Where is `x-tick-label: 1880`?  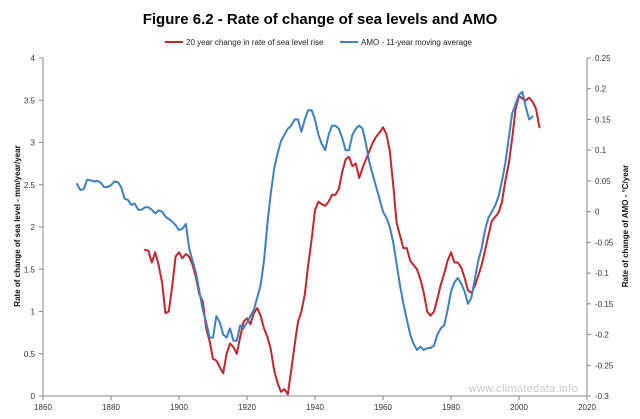
x-tick-label: 1880 is located at coordinates (111, 407).